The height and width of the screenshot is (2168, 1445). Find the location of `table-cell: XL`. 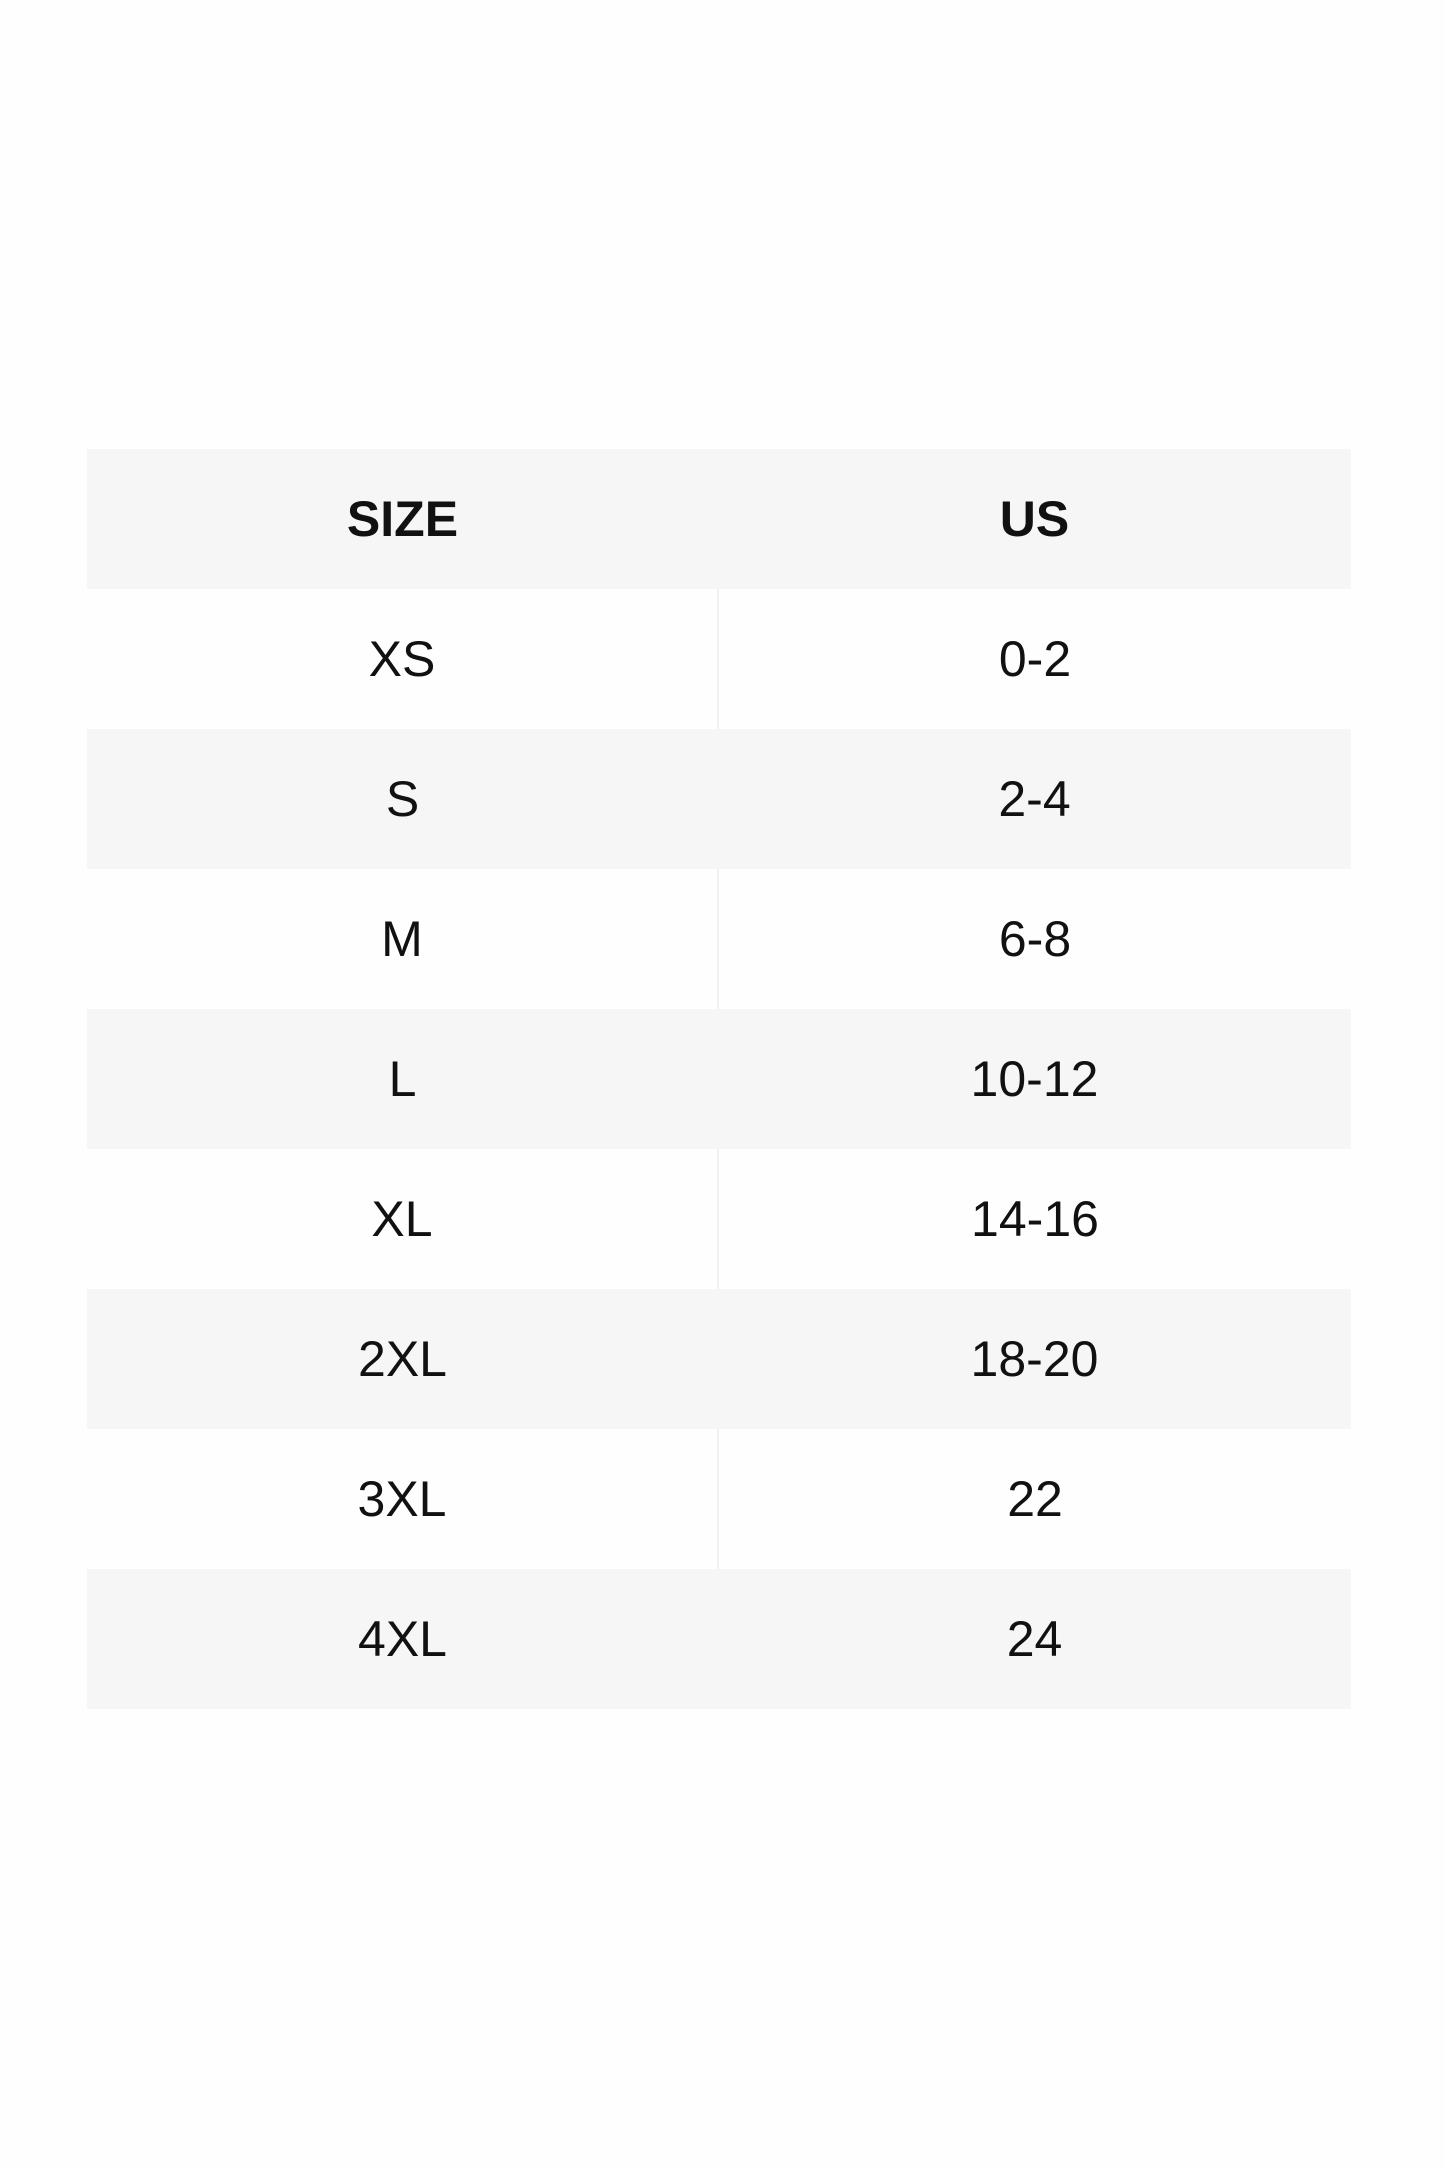

table-cell: XL is located at coordinates (403, 1219).